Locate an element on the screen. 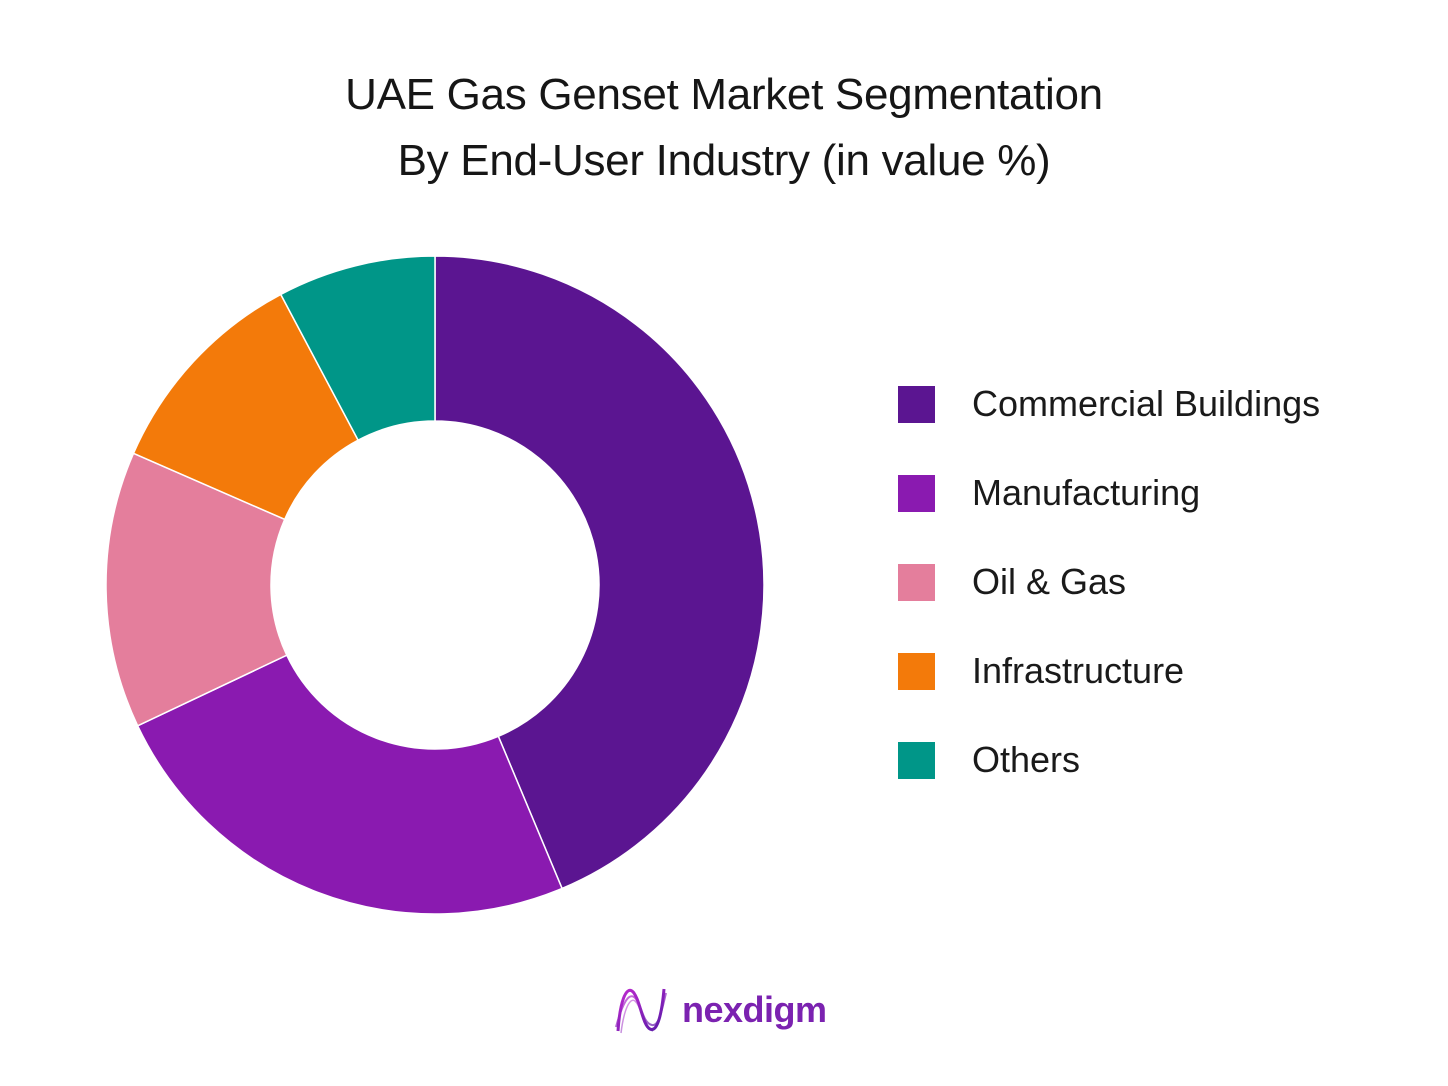 This screenshot has width=1448, height=1086. legend-label: Infrastructure is located at coordinates (1078, 670).